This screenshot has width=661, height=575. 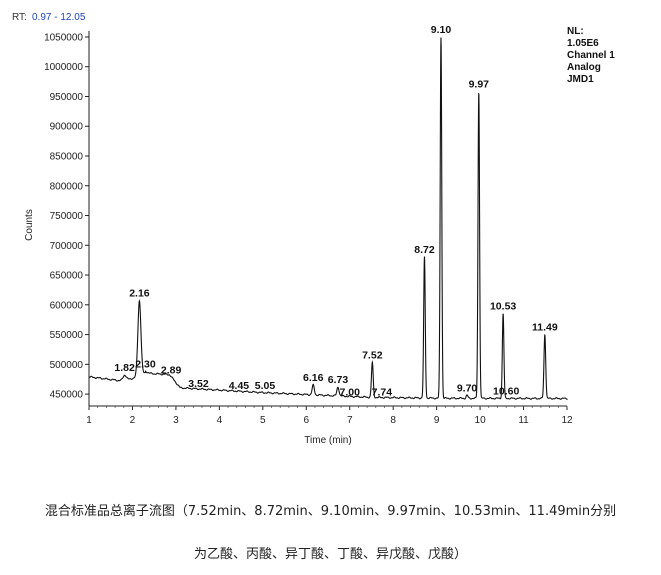 What do you see at coordinates (133, 420) in the screenshot?
I see `x-tick-label: 2` at bounding box center [133, 420].